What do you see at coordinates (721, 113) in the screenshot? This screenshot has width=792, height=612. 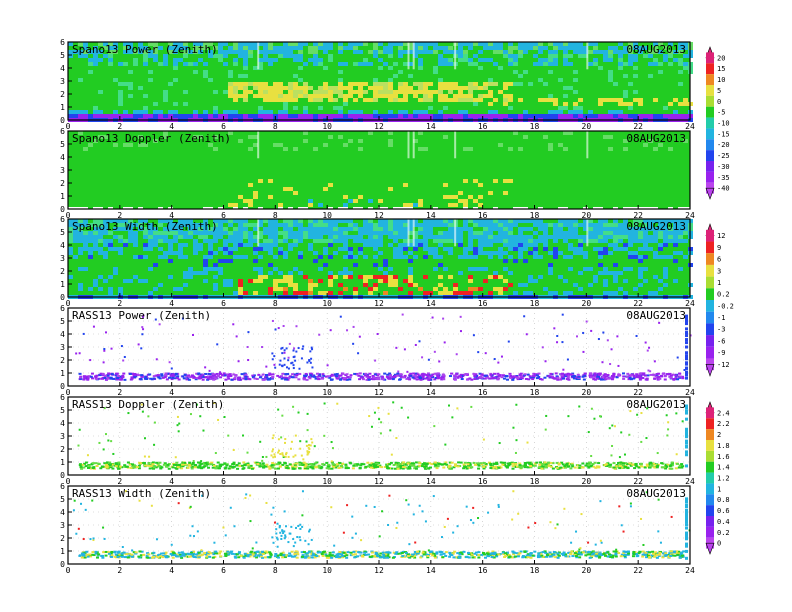 I see `colorbar-label: -5` at bounding box center [721, 113].